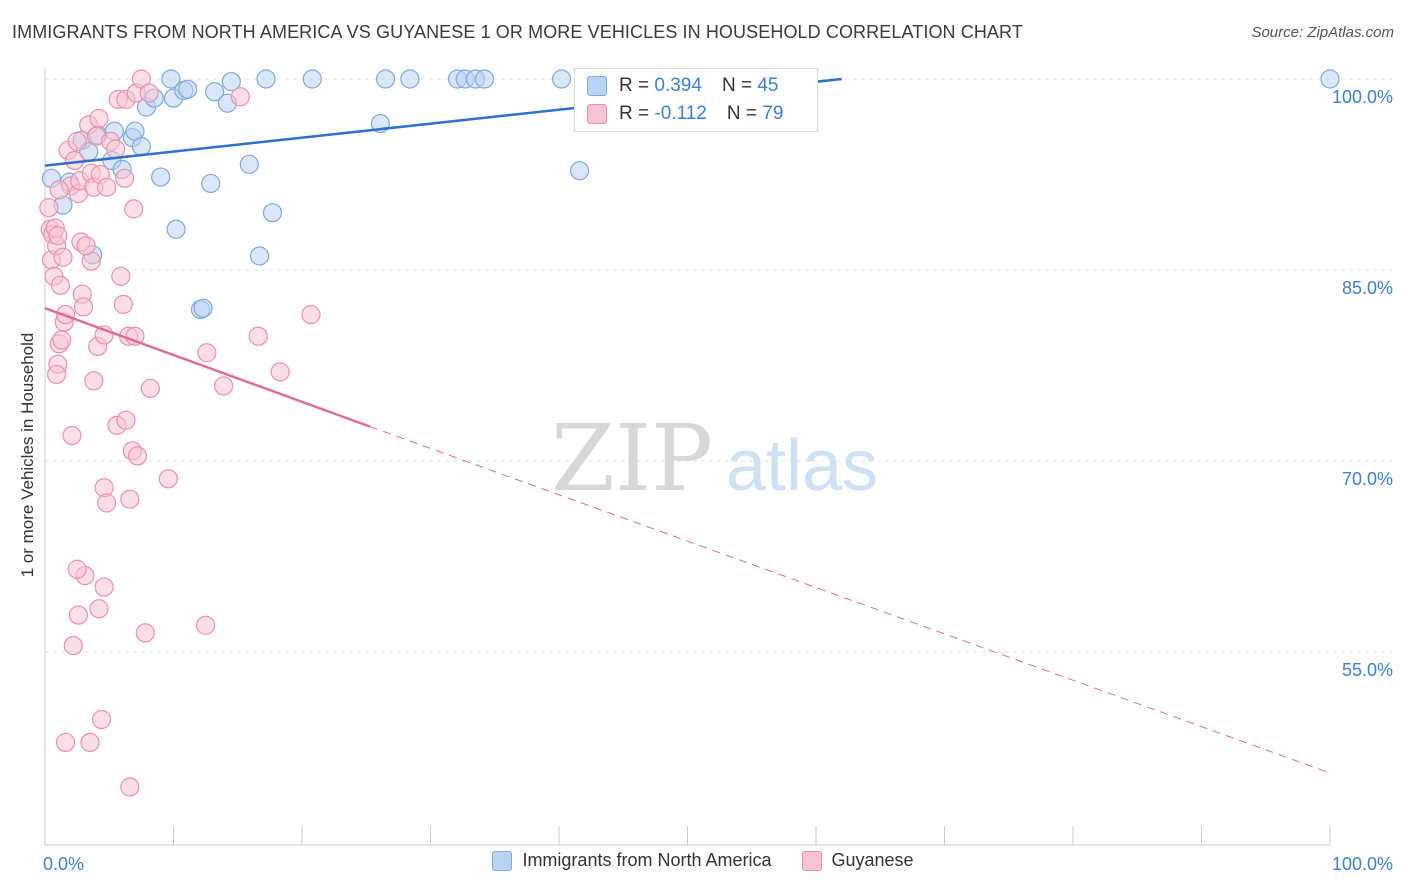 Image resolution: width=1406 pixels, height=892 pixels. Describe the element at coordinates (207, 367) in the screenshot. I see `guyanese-trend-line` at that location.